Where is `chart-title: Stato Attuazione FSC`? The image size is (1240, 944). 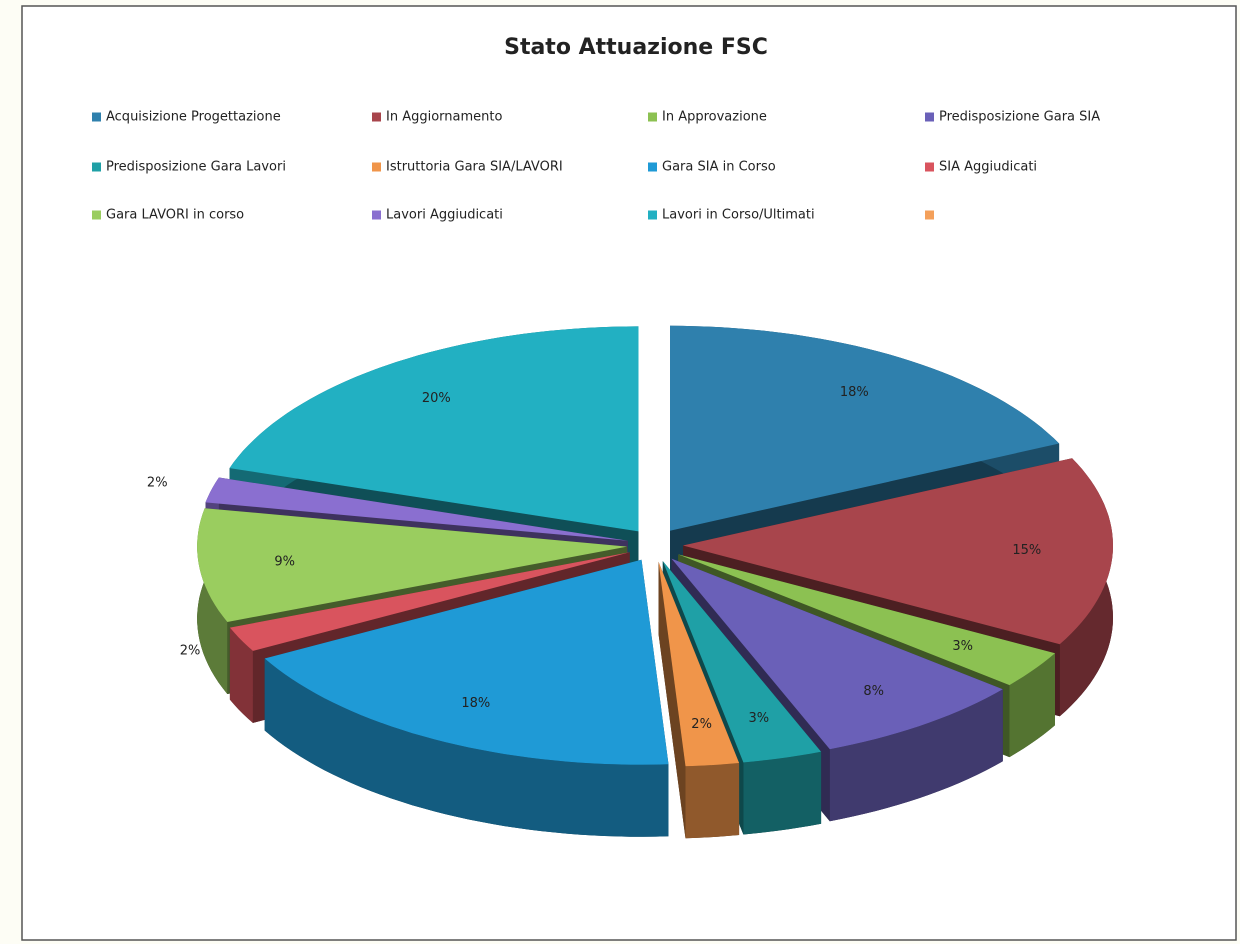
chart-title: Stato Attuazione FSC is located at coordinates (636, 47).